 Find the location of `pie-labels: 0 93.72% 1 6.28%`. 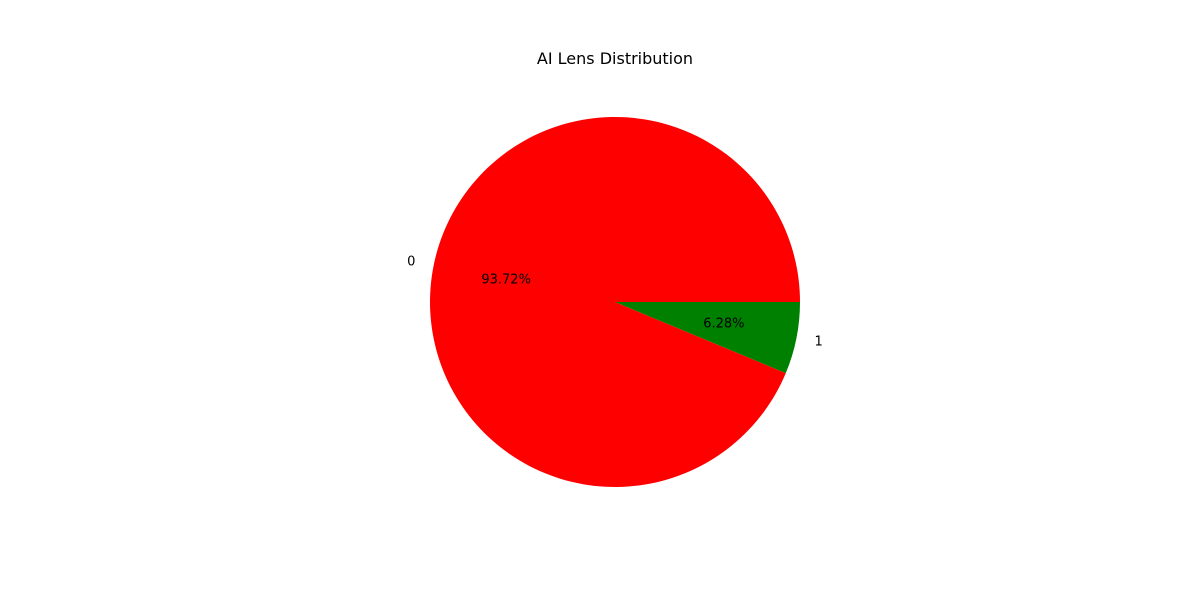

pie-labels: 0 93.72% 1 6.28% is located at coordinates (615, 302).